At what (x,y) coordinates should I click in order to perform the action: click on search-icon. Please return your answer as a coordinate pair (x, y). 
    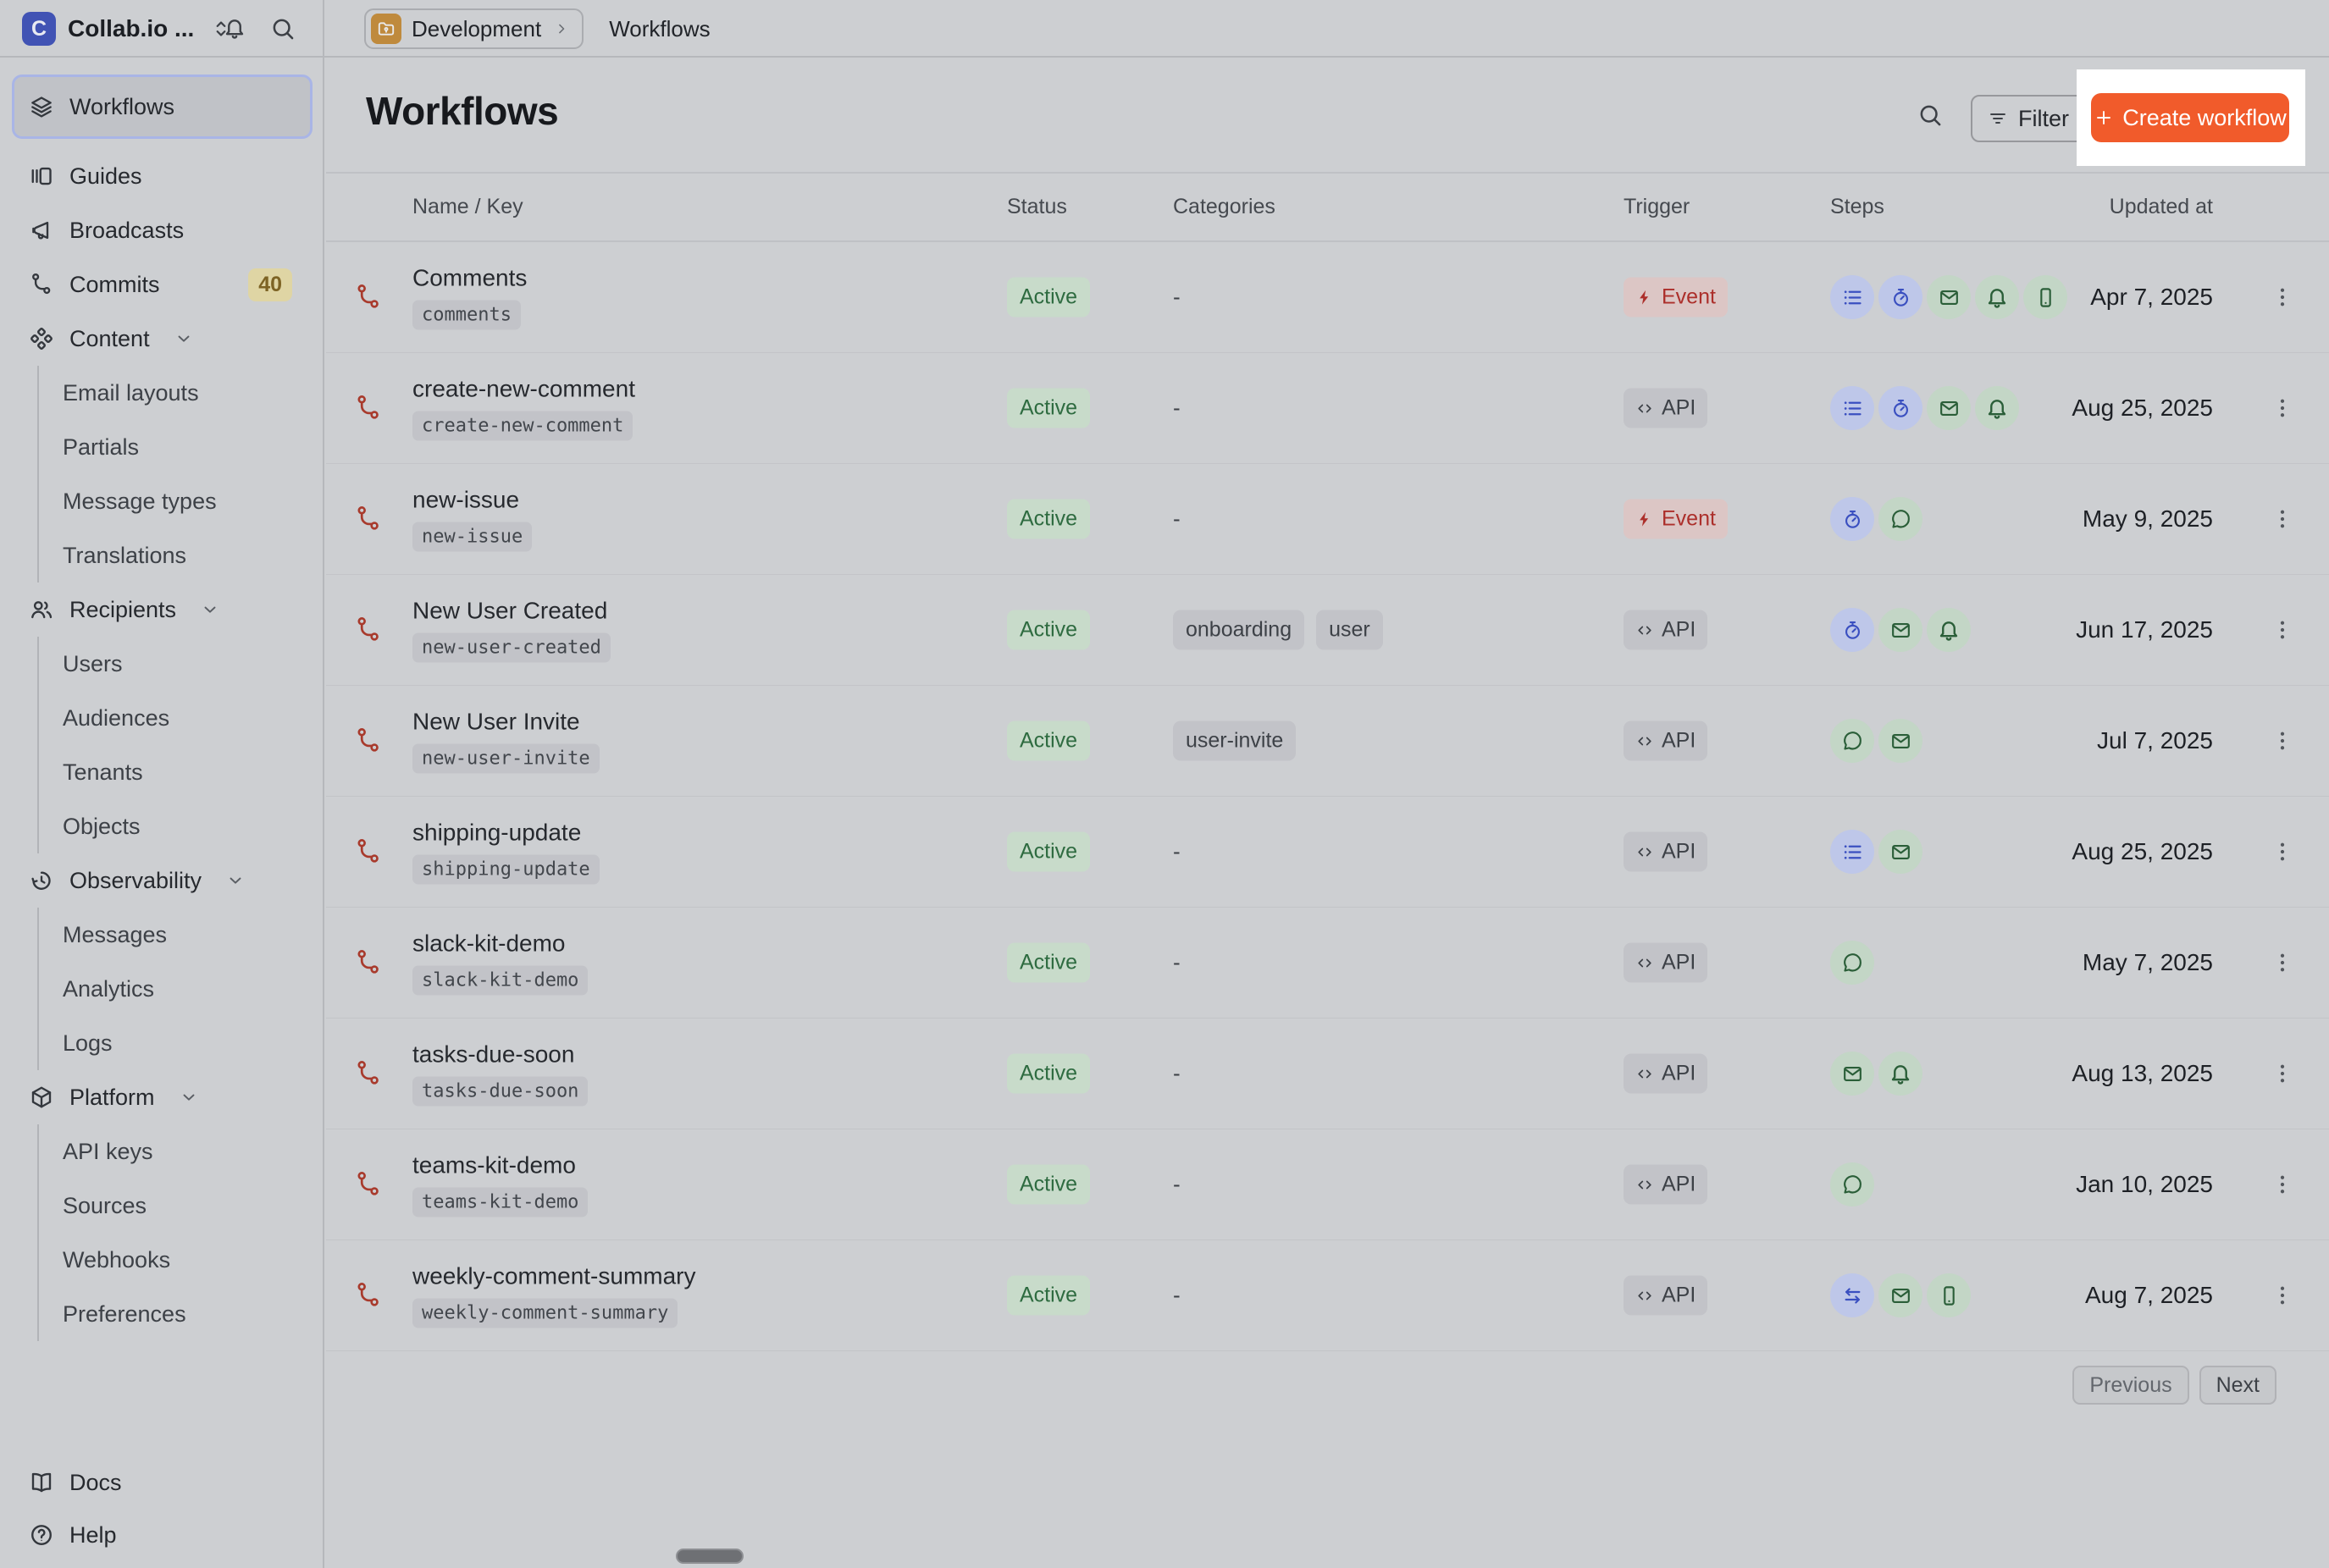
    Looking at the image, I should click on (1931, 115).